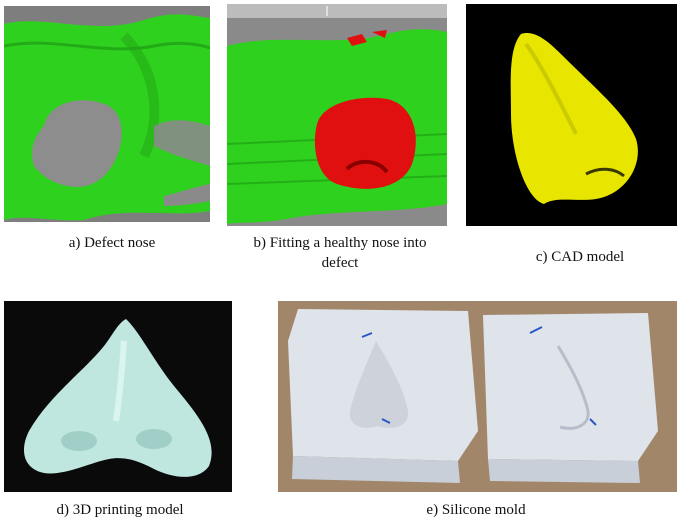  What do you see at coordinates (120, 510) in the screenshot?
I see `caption-d: d) 3D printing model` at bounding box center [120, 510].